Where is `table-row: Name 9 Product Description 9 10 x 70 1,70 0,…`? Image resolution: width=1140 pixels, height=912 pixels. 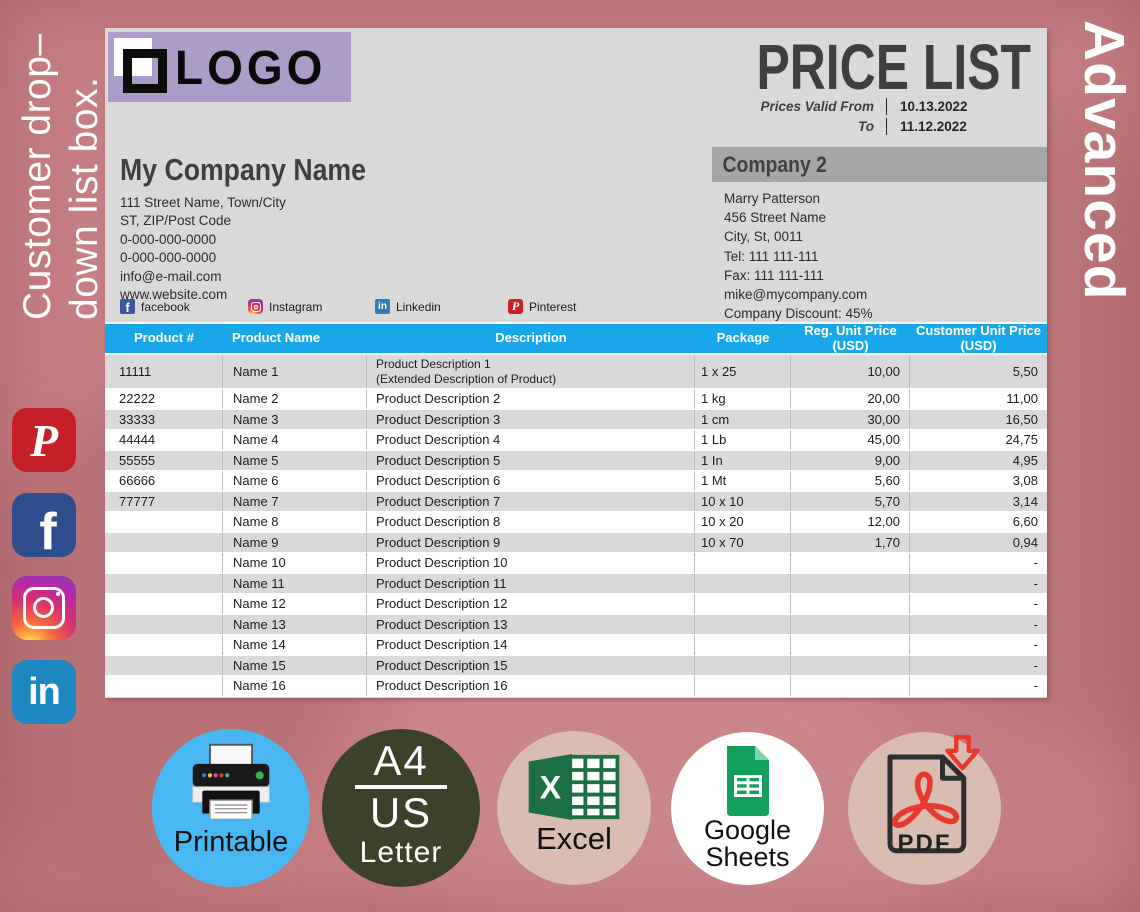
table-row: Name 9 Product Description 9 10 x 70 1,70 0,… is located at coordinates (576, 542).